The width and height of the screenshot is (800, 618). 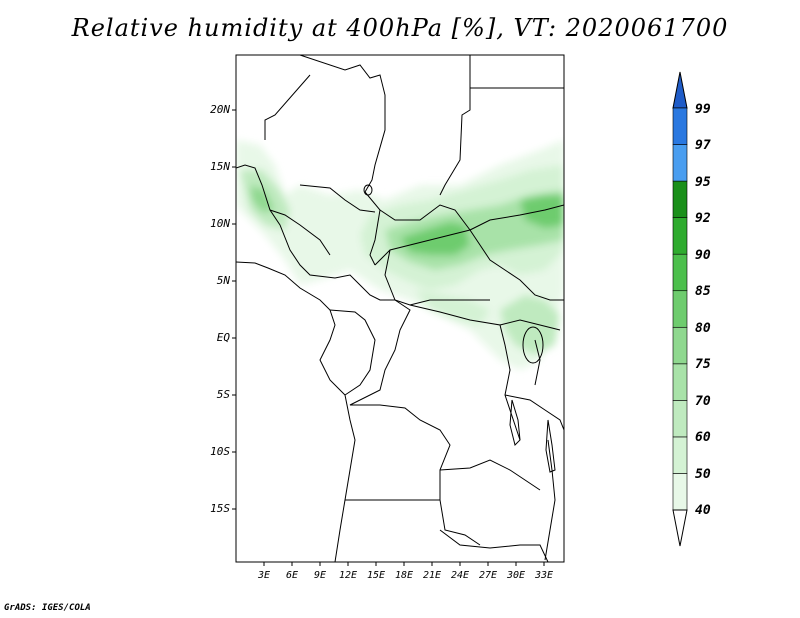 I want to click on lat-tick-label: 10S, so click(x=220, y=451).